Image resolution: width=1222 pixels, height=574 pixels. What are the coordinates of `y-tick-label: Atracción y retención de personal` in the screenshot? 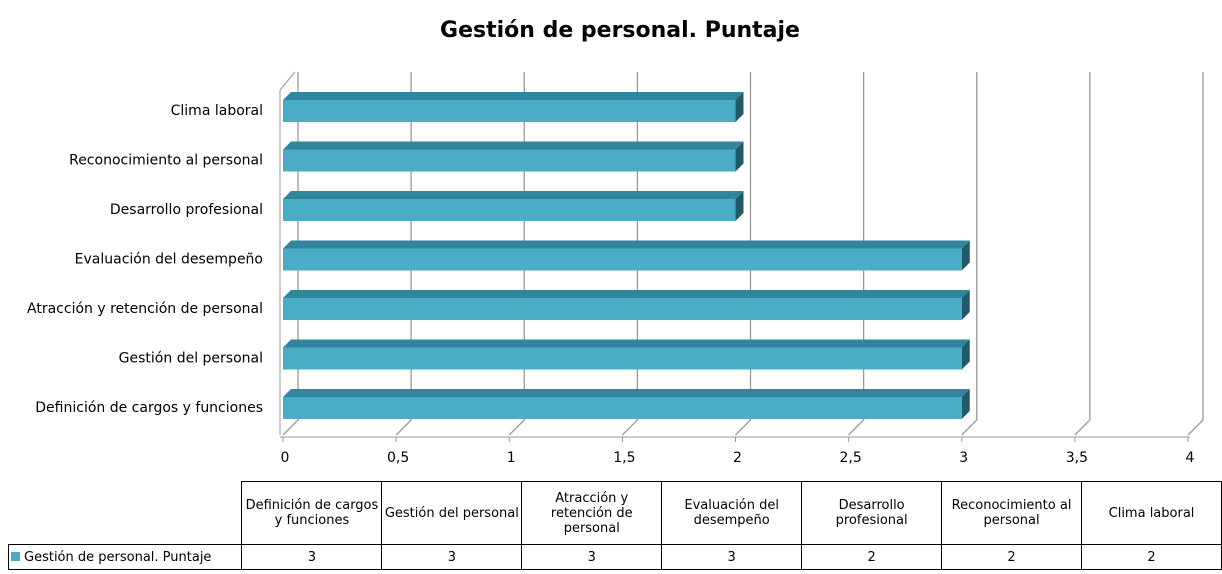 It's located at (145, 309).